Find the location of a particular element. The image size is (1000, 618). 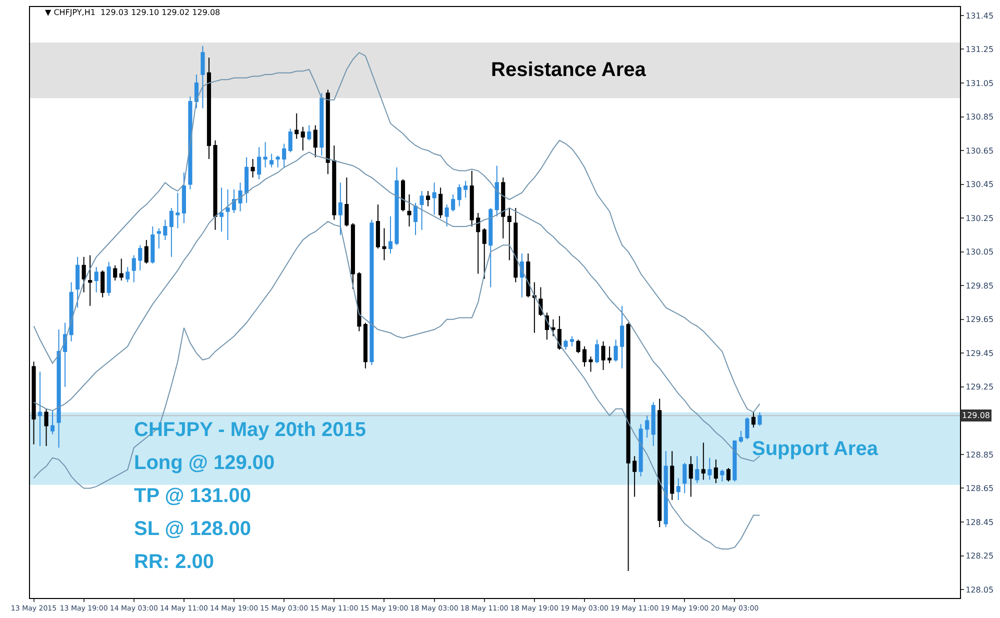

y-tick-label: 131.25 is located at coordinates (980, 49).